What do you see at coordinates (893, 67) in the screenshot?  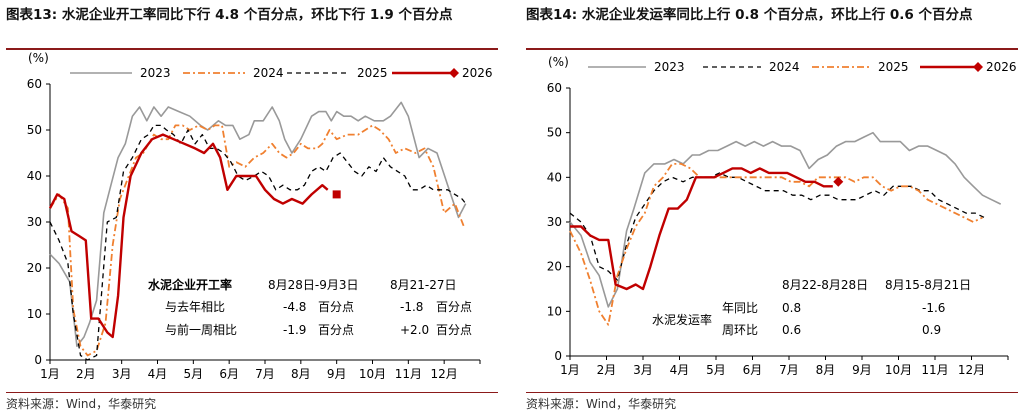 I see `right-legend-label-2025: 2025` at bounding box center [893, 67].